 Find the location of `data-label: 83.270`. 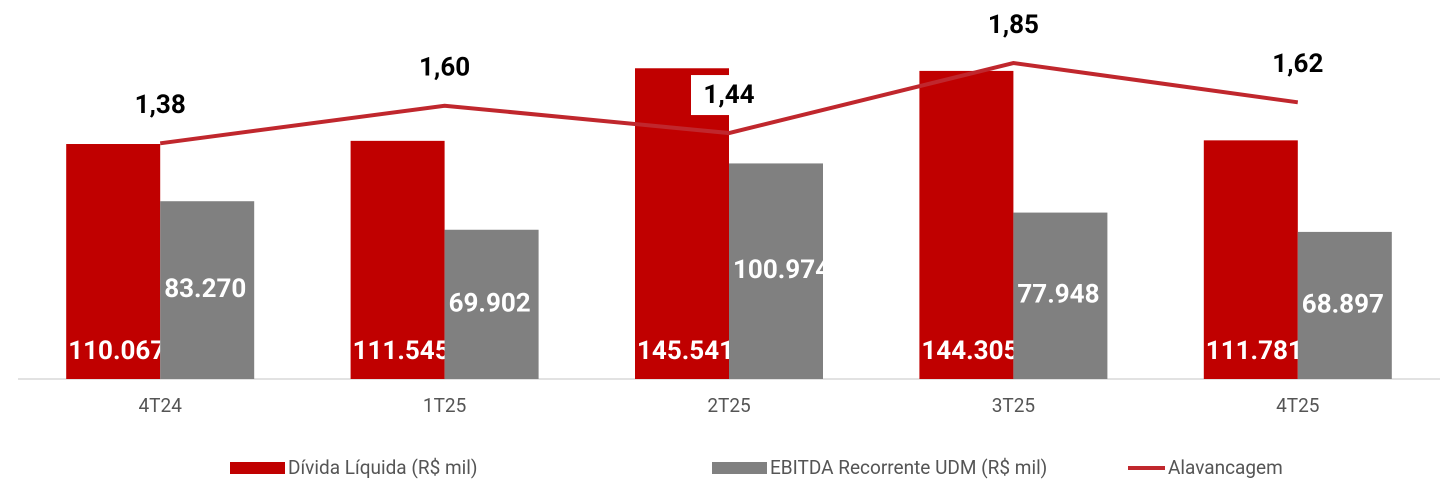

data-label: 83.270 is located at coordinates (205, 289).